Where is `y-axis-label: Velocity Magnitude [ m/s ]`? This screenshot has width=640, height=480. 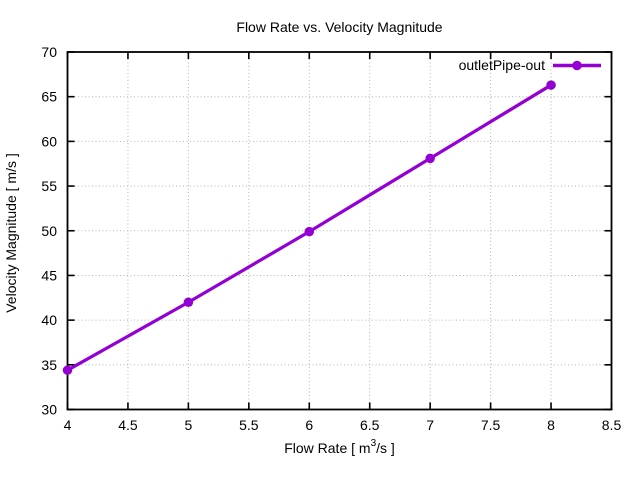
y-axis-label: Velocity Magnitude [ m/s ] is located at coordinates (11, 233).